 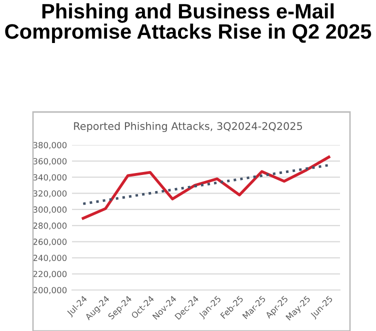 What do you see at coordinates (50, 162) in the screenshot?
I see `y-tick-label: 360,000` at bounding box center [50, 162].